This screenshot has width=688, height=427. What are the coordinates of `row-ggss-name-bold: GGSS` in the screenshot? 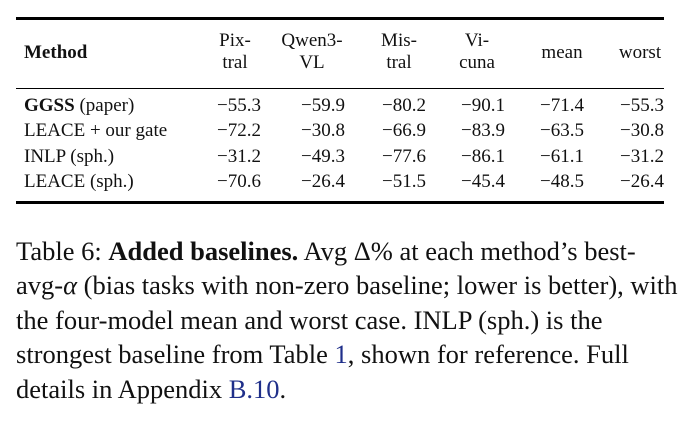 It's located at (49, 105).